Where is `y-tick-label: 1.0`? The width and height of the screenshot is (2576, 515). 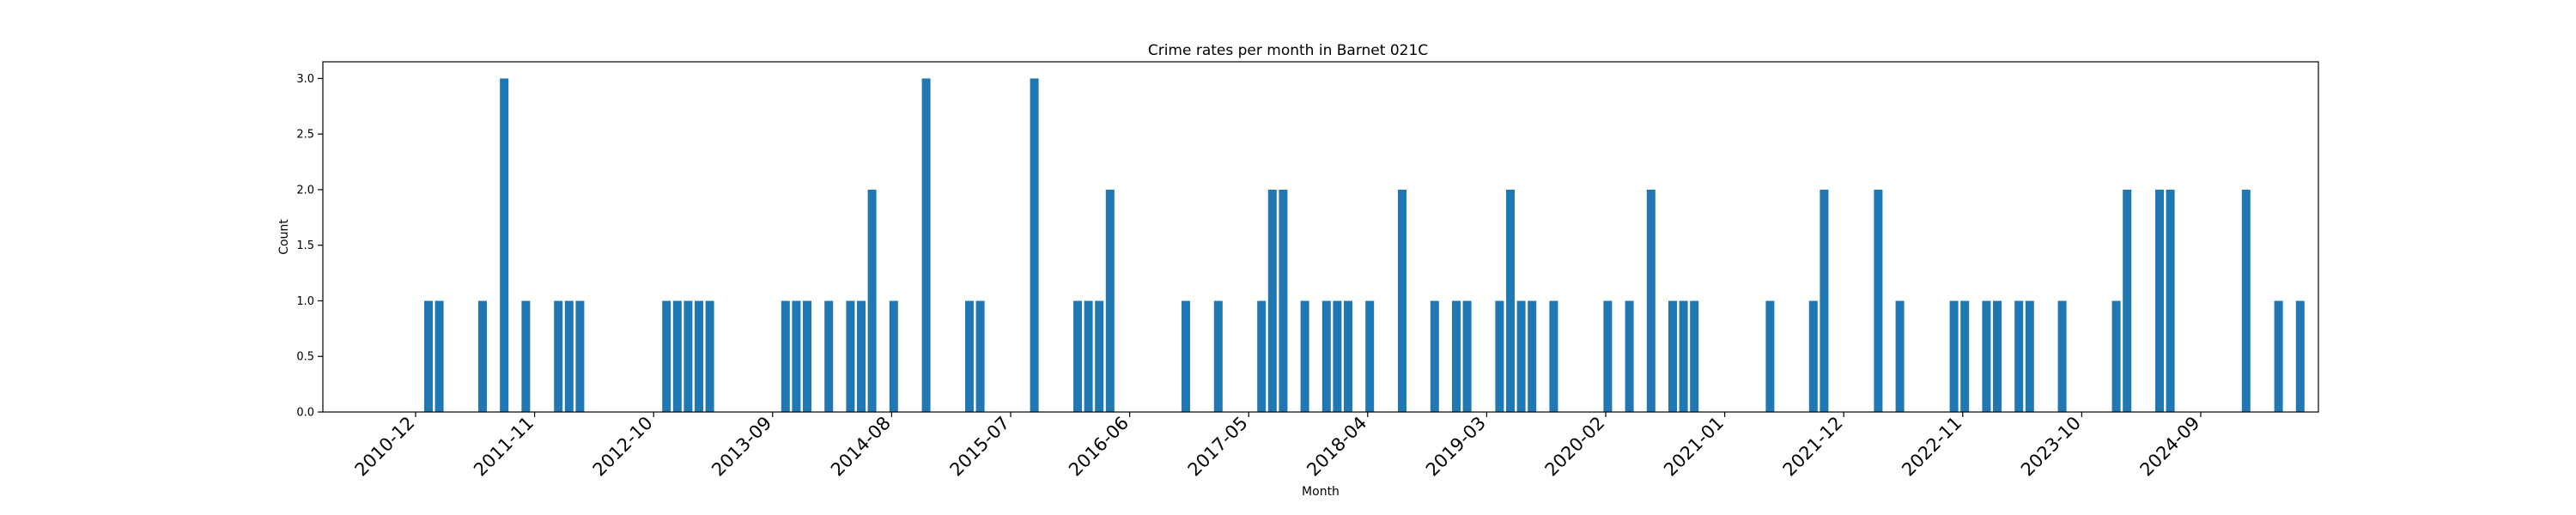
y-tick-label: 1.0 is located at coordinates (305, 301).